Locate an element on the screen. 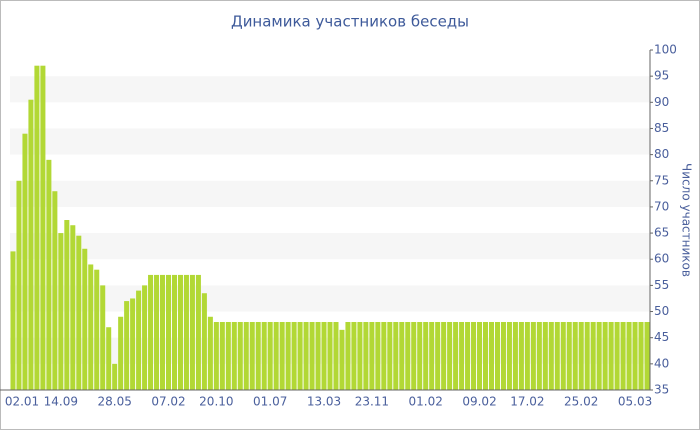 The image size is (700, 430). x-tick-label: 23.11 is located at coordinates (372, 402).